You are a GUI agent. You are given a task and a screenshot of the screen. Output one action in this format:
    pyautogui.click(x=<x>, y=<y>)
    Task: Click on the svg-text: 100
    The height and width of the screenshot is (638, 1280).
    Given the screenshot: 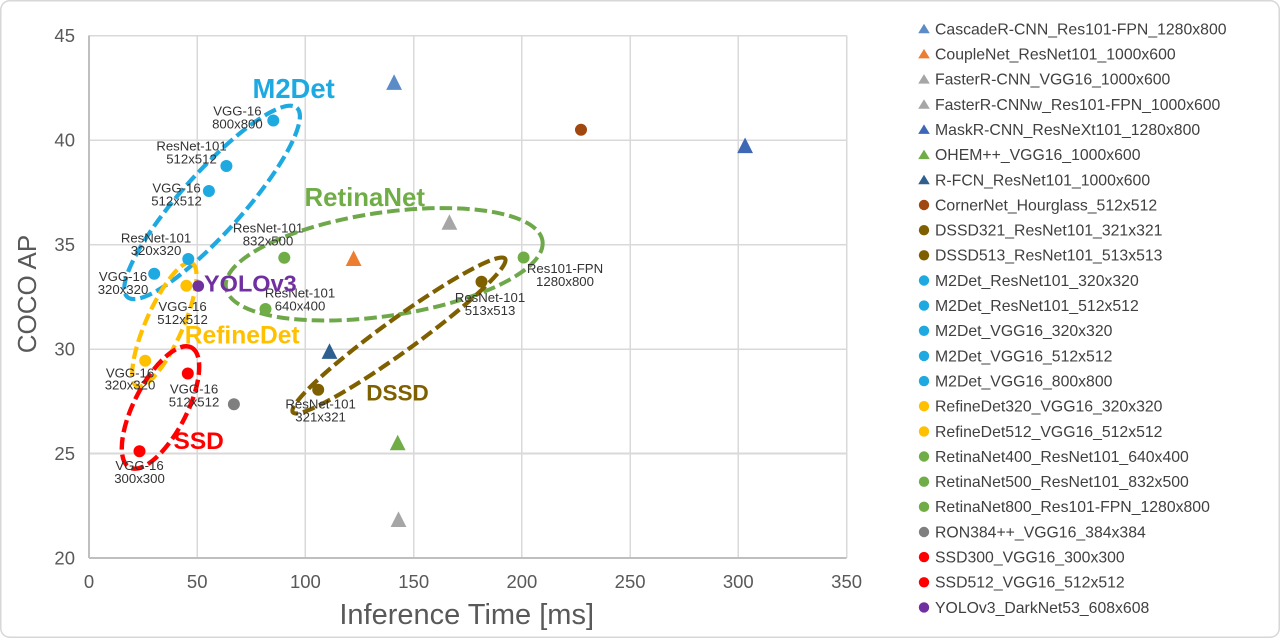 What is the action you would take?
    pyautogui.click(x=305, y=581)
    